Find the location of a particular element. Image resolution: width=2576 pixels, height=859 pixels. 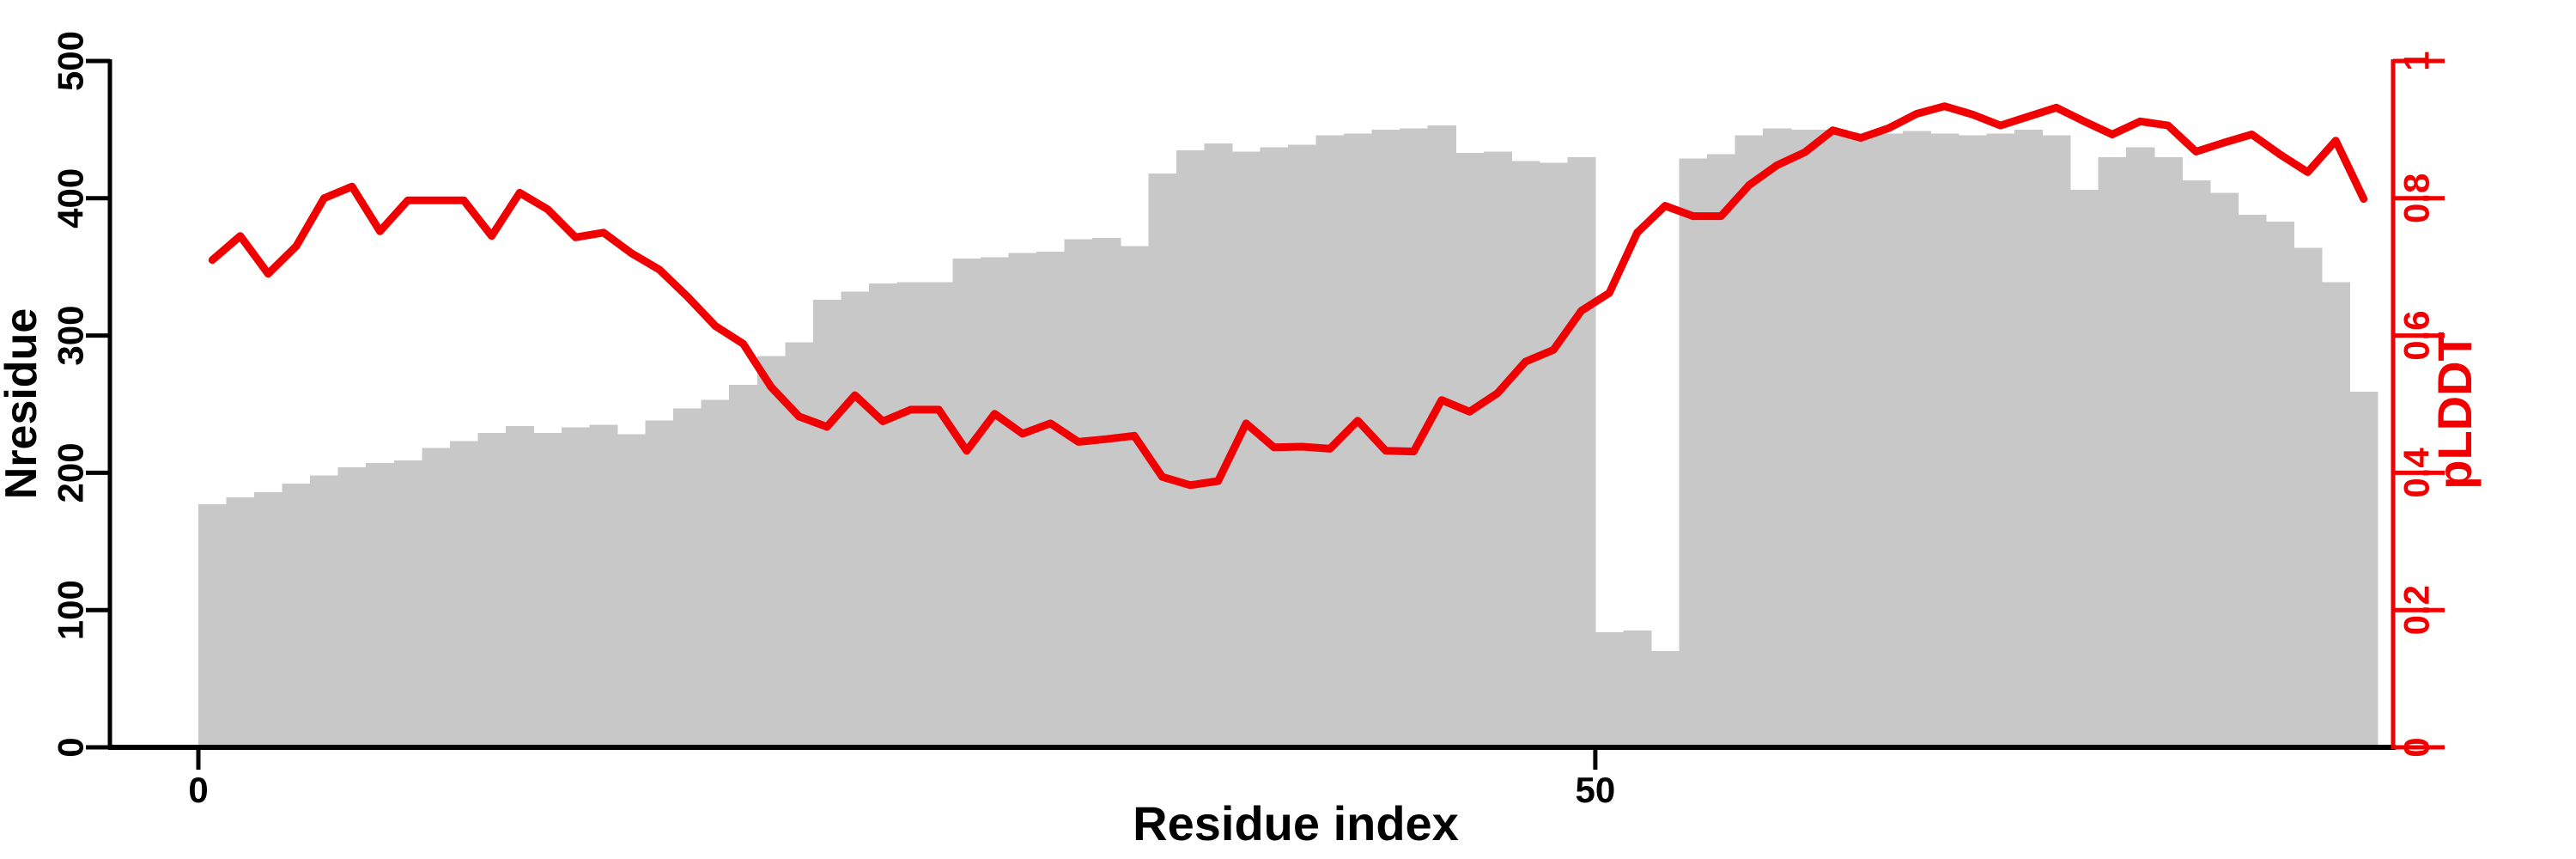

y-left-tick-label: 200 is located at coordinates (71, 473).